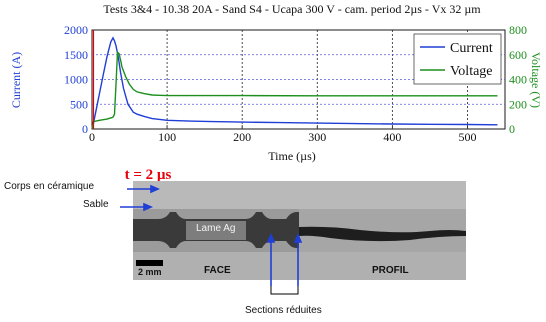  Describe the element at coordinates (76, 30) in the screenshot. I see `y-tick-label: 2000` at that location.